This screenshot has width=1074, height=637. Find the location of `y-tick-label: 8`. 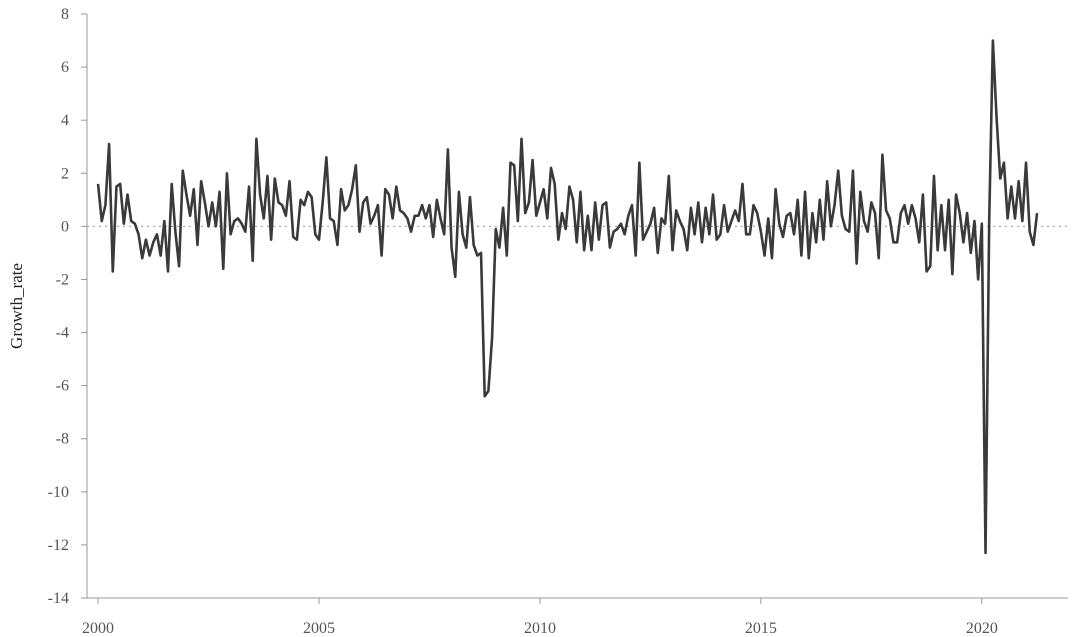

y-tick-label: 8 is located at coordinates (65, 14).